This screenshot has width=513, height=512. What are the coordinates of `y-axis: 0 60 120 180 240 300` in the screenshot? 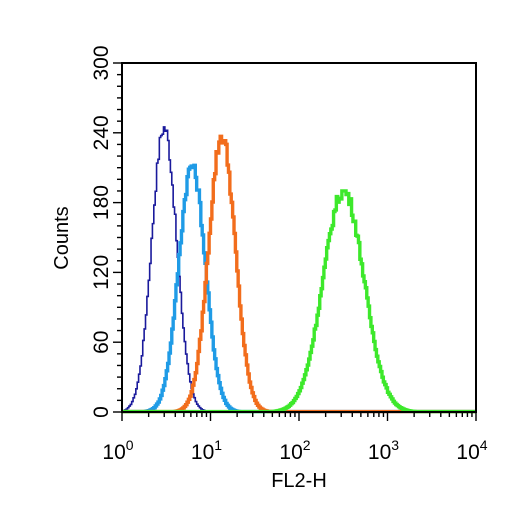 It's located at (106, 231).